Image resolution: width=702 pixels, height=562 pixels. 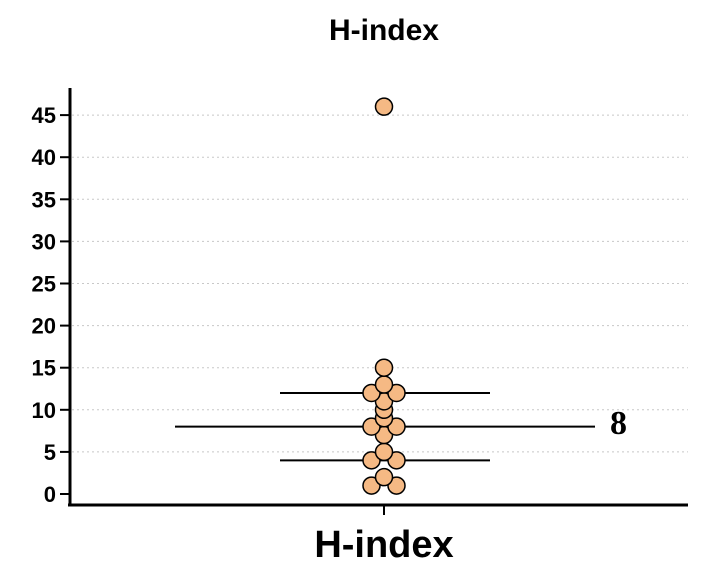 I want to click on y-tick-label: 5, so click(x=50, y=452).